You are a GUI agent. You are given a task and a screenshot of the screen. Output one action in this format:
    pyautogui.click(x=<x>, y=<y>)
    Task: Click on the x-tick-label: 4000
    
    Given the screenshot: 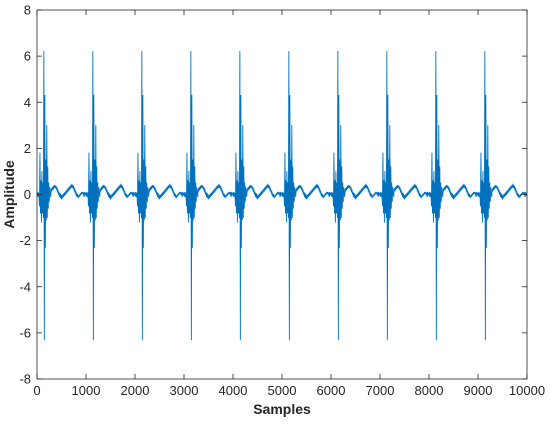 What is the action you would take?
    pyautogui.click(x=233, y=390)
    